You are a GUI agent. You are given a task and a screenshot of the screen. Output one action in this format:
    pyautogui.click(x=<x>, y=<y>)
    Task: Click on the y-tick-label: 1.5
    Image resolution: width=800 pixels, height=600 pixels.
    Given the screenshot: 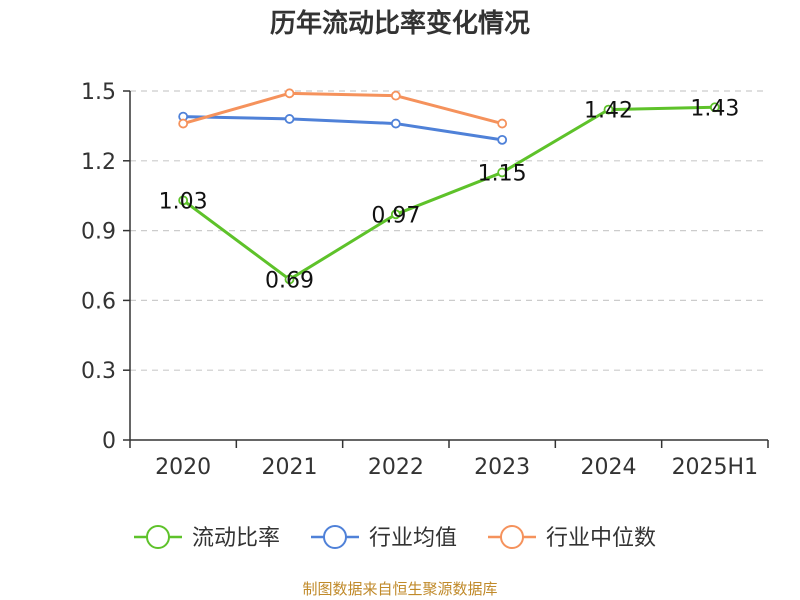 What is the action you would take?
    pyautogui.click(x=98, y=92)
    